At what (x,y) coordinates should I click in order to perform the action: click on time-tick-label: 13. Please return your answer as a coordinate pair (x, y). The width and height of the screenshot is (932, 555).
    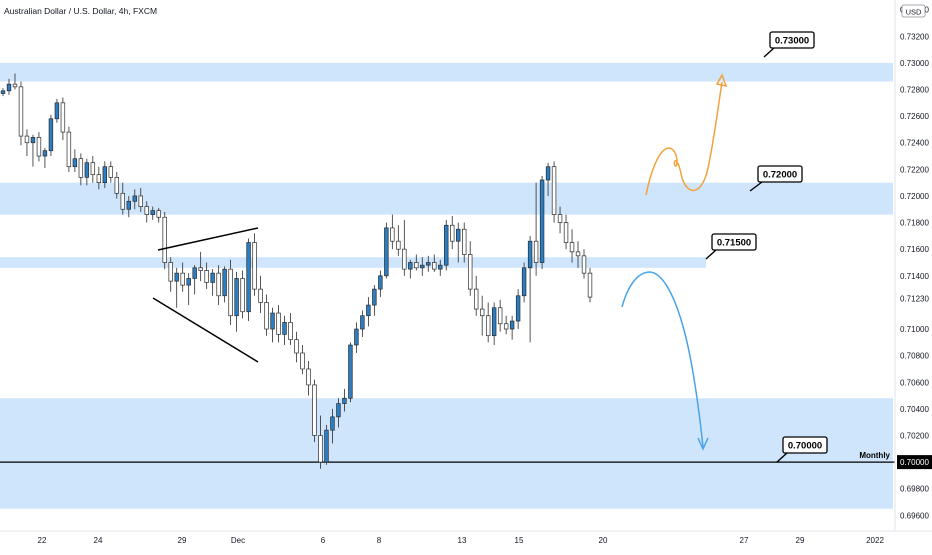
    Looking at the image, I should click on (462, 540).